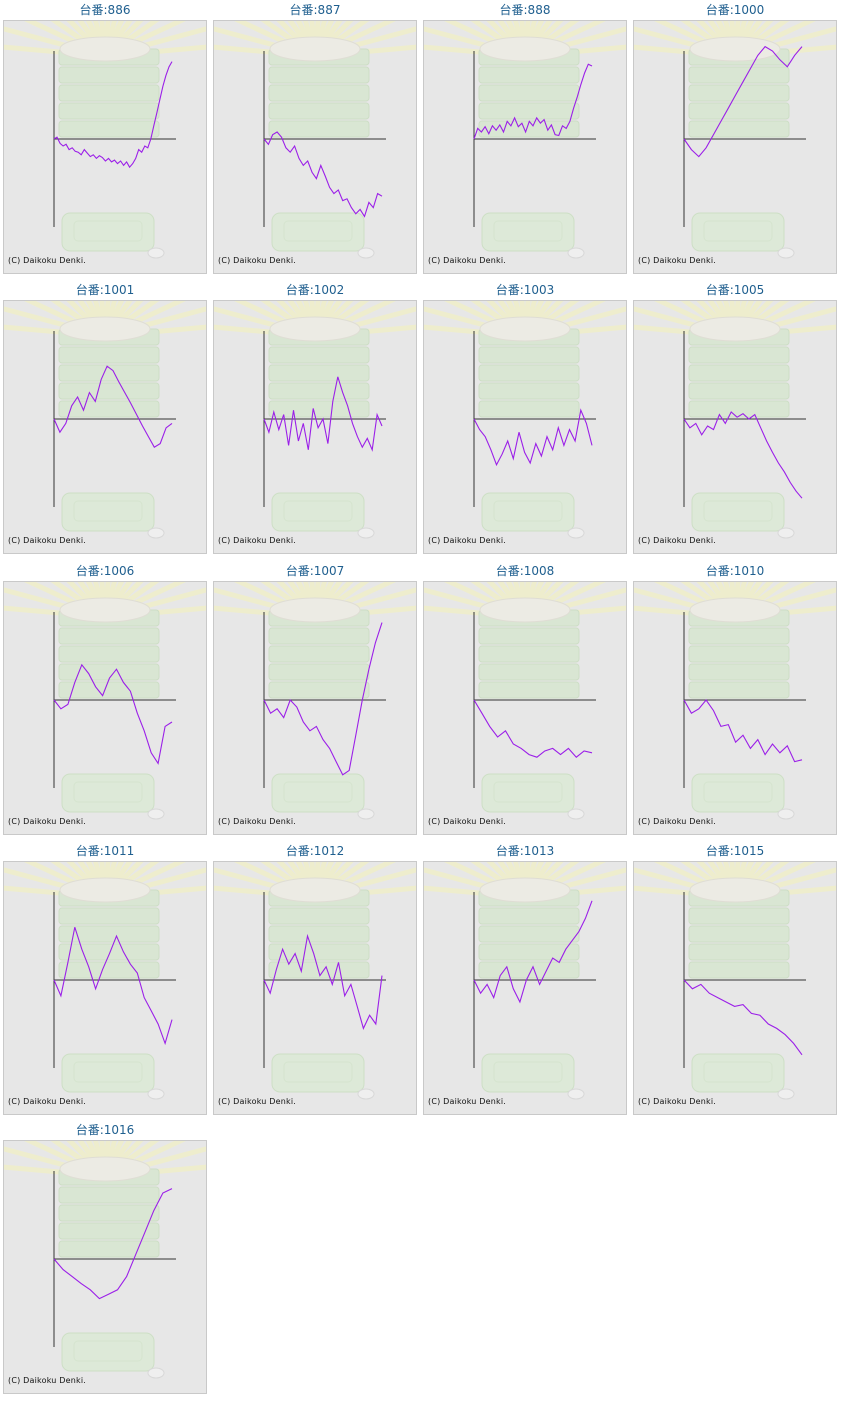 The image size is (843, 1401). I want to click on chart-cell: 台番:1007 (C) Daikoku Denki., so click(315, 698).